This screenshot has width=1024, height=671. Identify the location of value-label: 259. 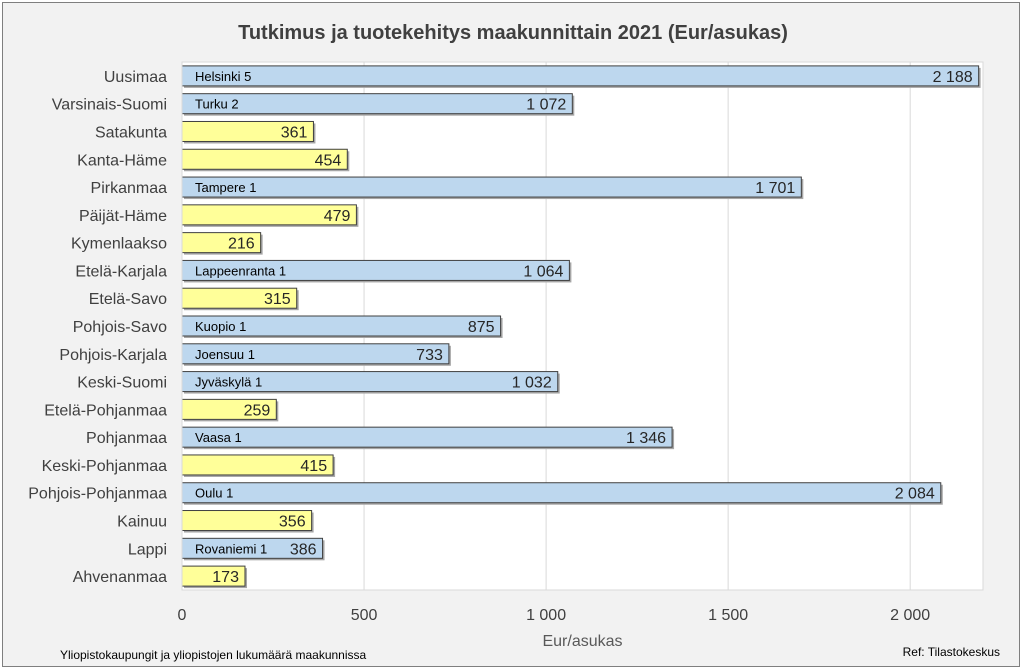
(257, 410).